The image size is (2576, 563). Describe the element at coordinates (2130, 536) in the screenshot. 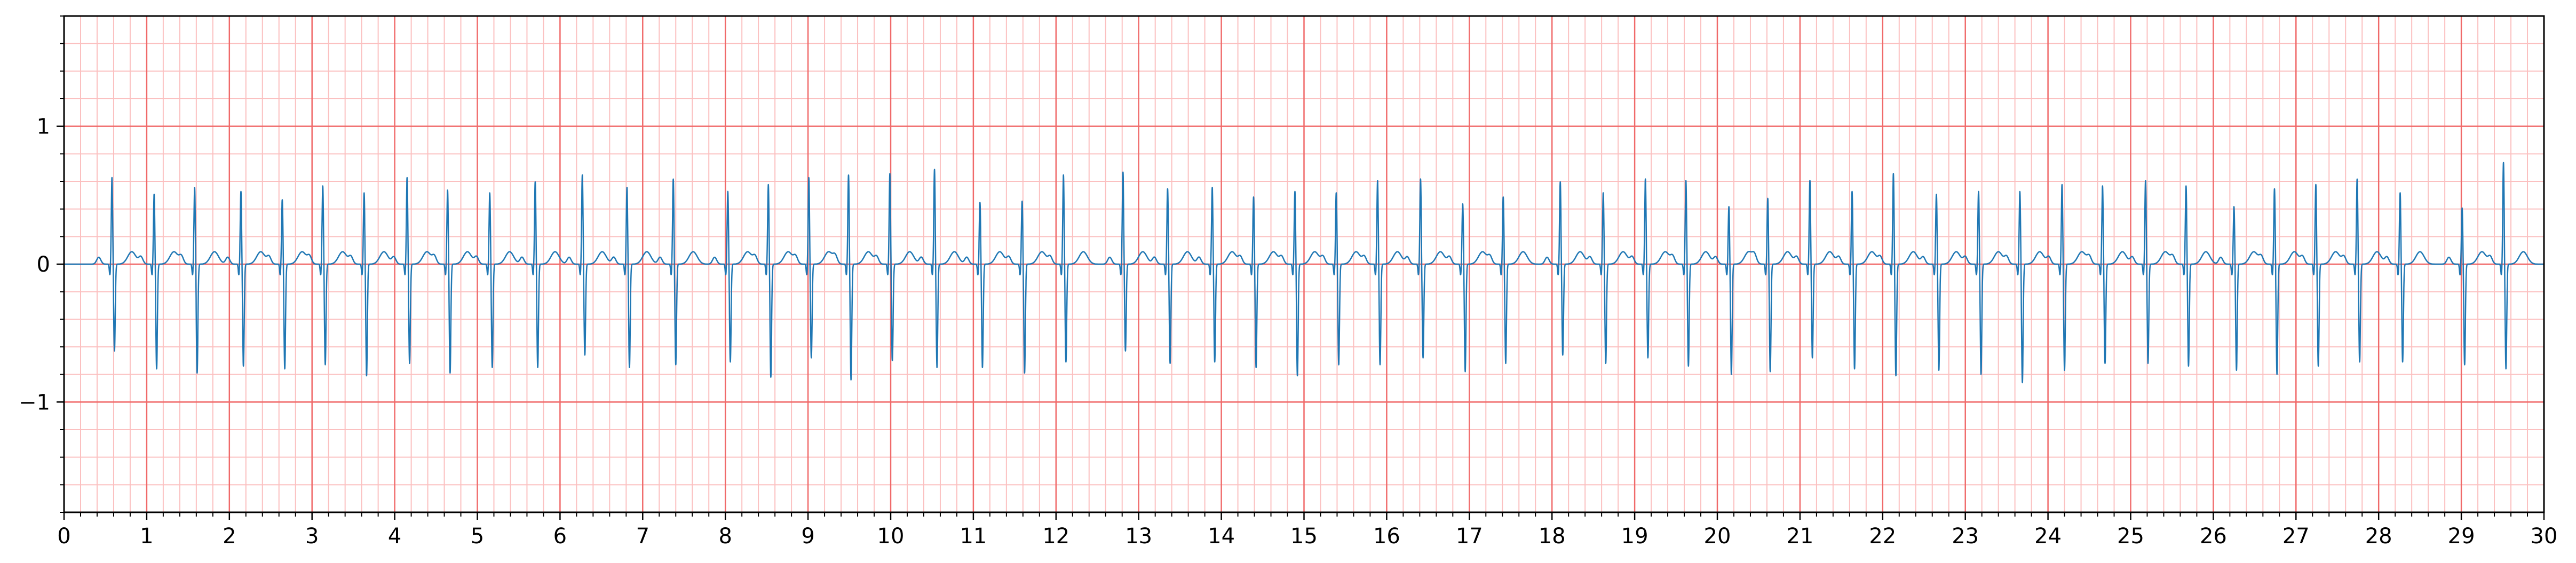

I see `x-tick-label: 25` at that location.